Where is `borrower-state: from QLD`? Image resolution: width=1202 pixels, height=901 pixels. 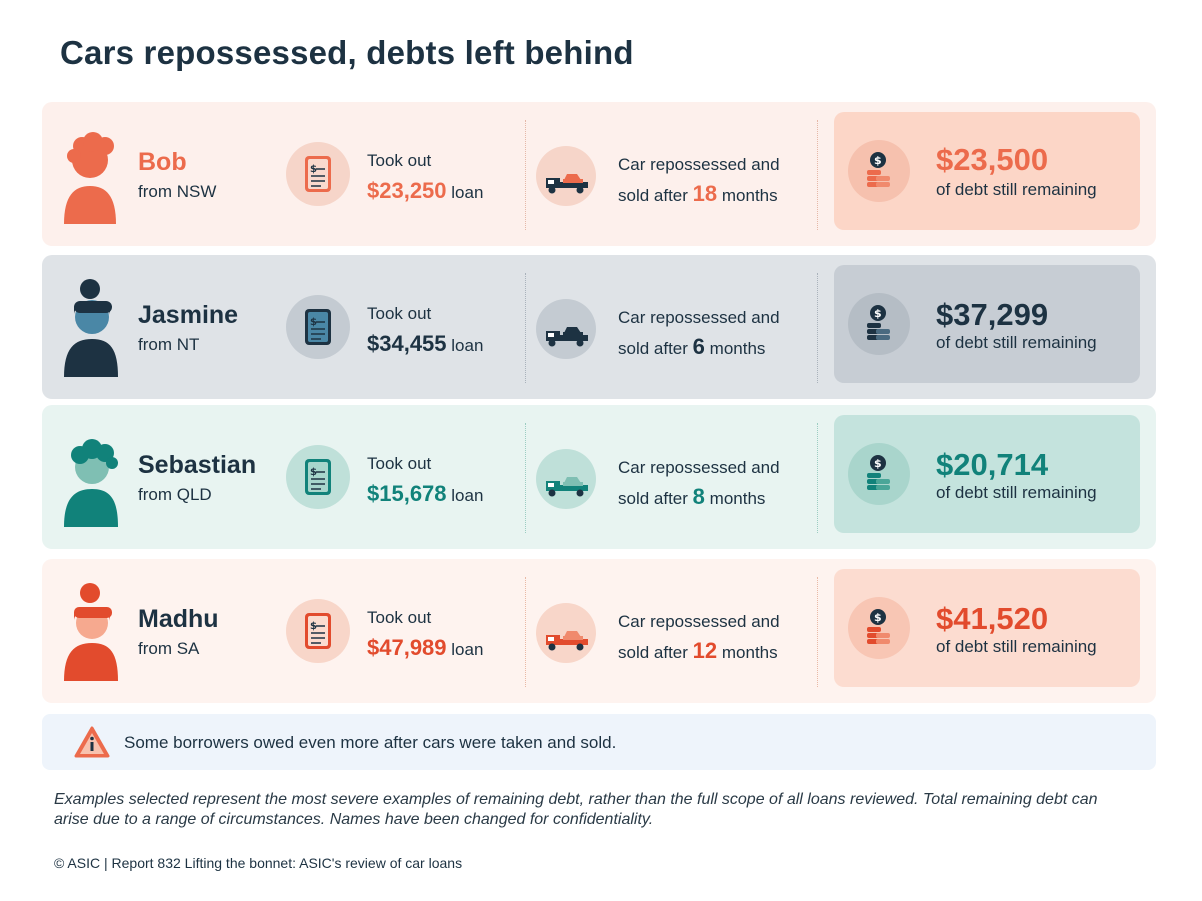 borrower-state: from QLD is located at coordinates (175, 494).